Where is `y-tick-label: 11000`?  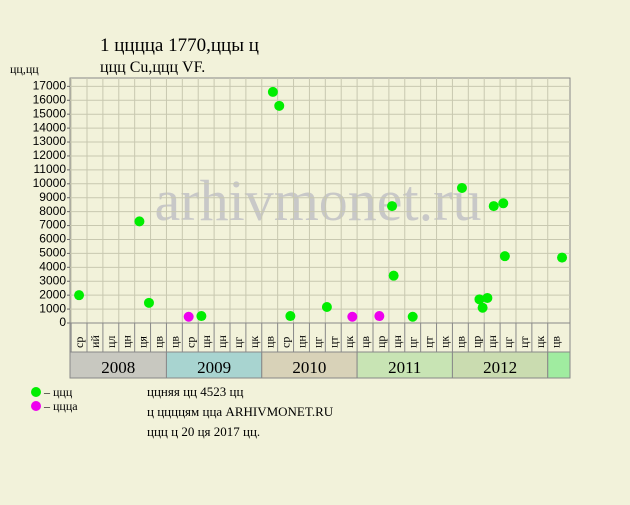 y-tick-label: 11000 is located at coordinates (50, 169).